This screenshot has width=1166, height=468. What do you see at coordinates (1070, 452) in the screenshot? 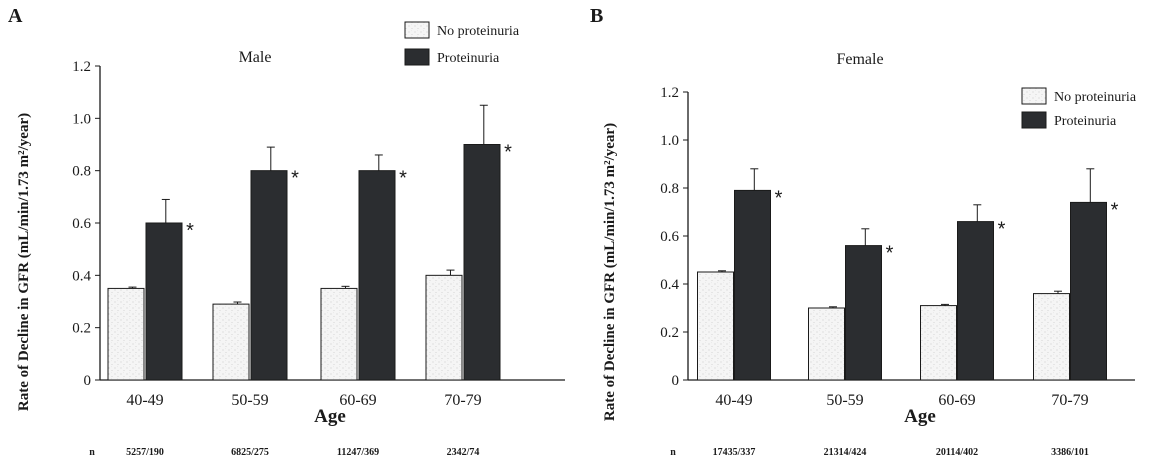
I see `sample-size-label: 3386/101` at bounding box center [1070, 452].